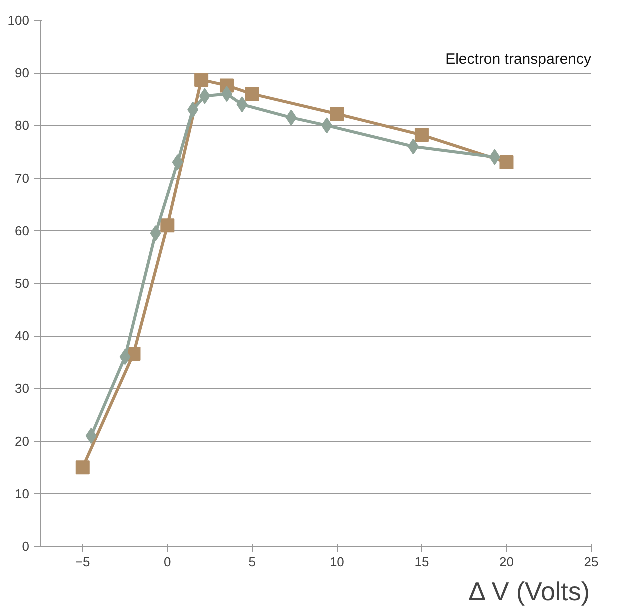 The width and height of the screenshot is (631, 611). I want to click on y-tick-label: 60, so click(22, 230).